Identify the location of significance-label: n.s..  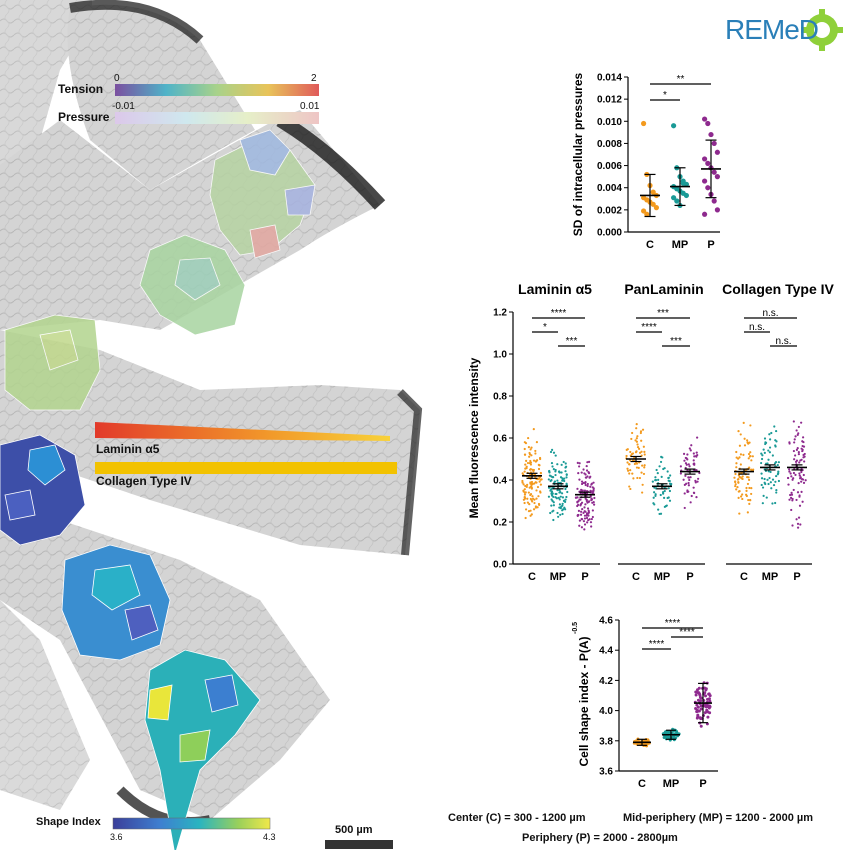
(770, 313).